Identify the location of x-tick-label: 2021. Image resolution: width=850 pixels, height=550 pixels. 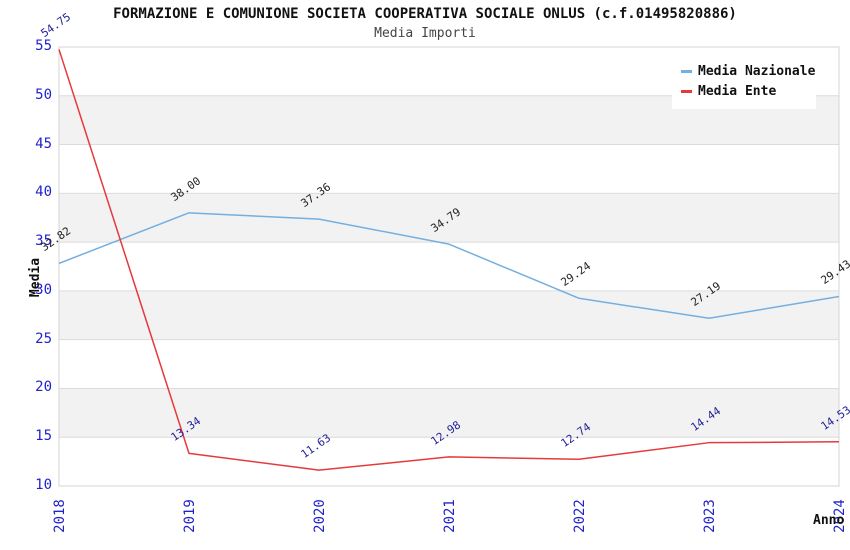
(450, 516).